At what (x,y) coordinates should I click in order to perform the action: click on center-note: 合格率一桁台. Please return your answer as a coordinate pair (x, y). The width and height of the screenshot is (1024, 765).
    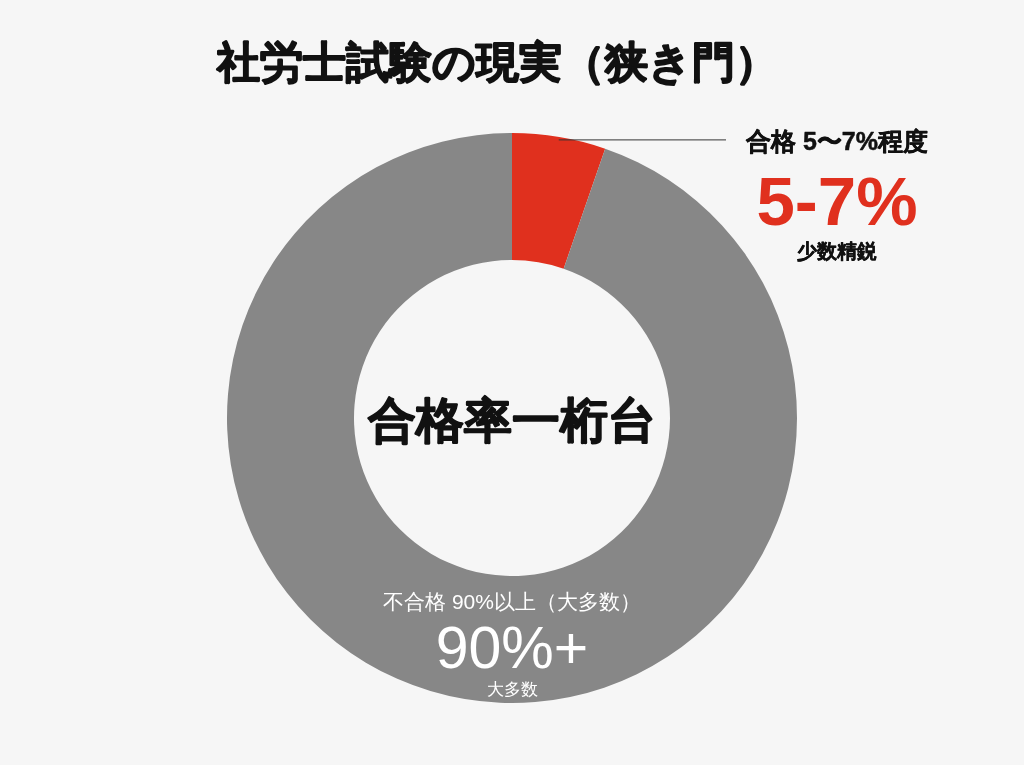
    Looking at the image, I should click on (512, 420).